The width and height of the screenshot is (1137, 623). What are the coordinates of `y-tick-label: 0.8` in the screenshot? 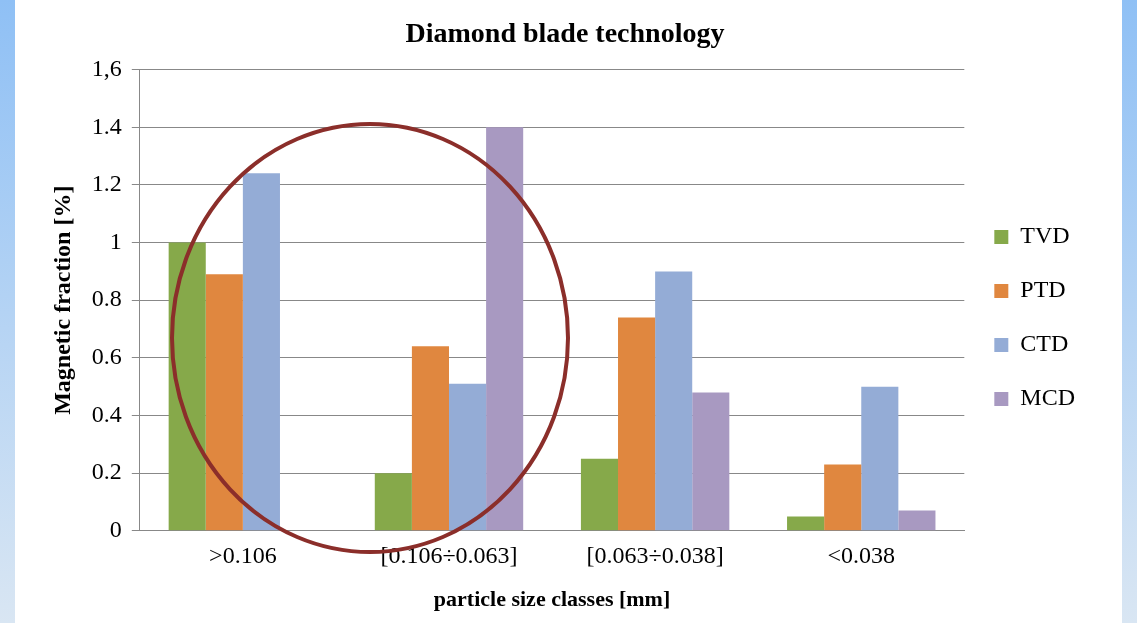 It's located at (106, 298).